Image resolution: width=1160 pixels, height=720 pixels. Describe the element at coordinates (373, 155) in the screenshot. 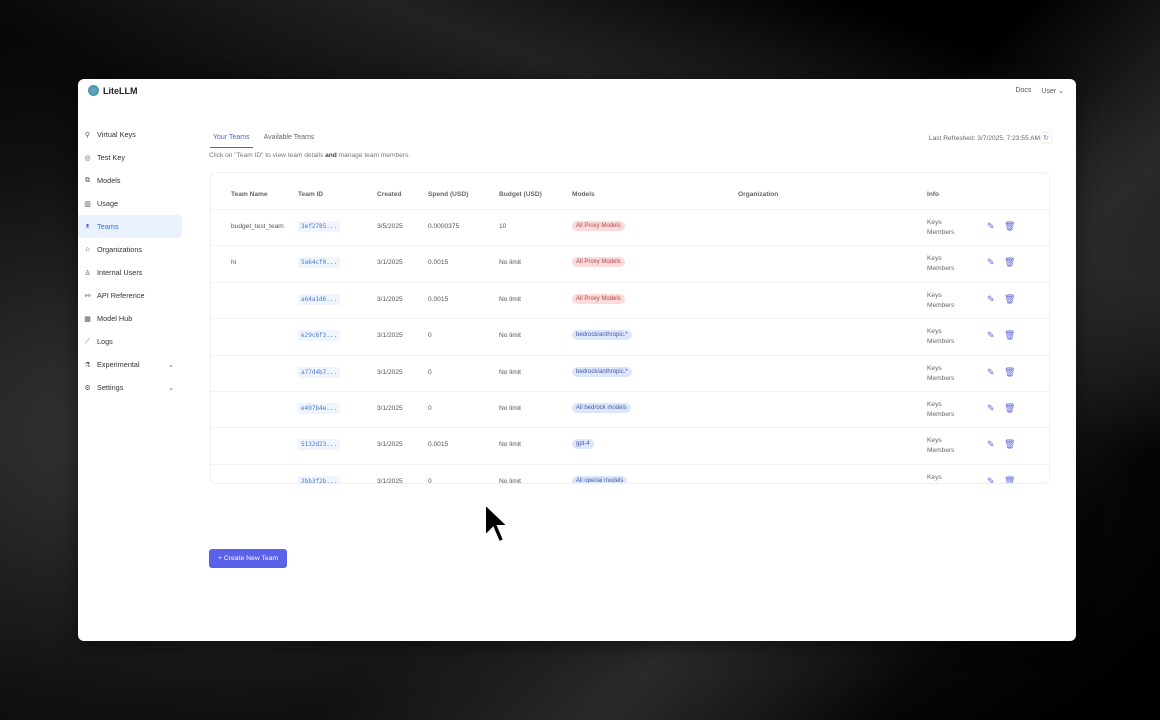

I see `hint-post: manage team members.` at that location.